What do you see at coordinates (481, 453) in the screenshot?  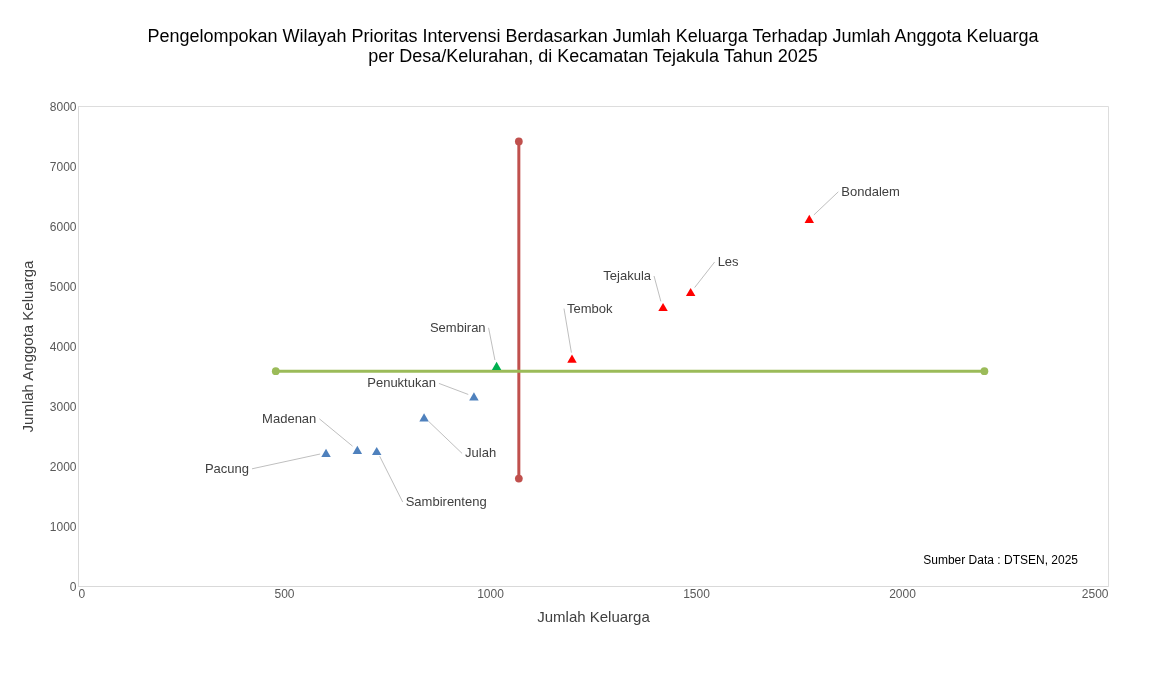 I see `annotation: Julah` at bounding box center [481, 453].